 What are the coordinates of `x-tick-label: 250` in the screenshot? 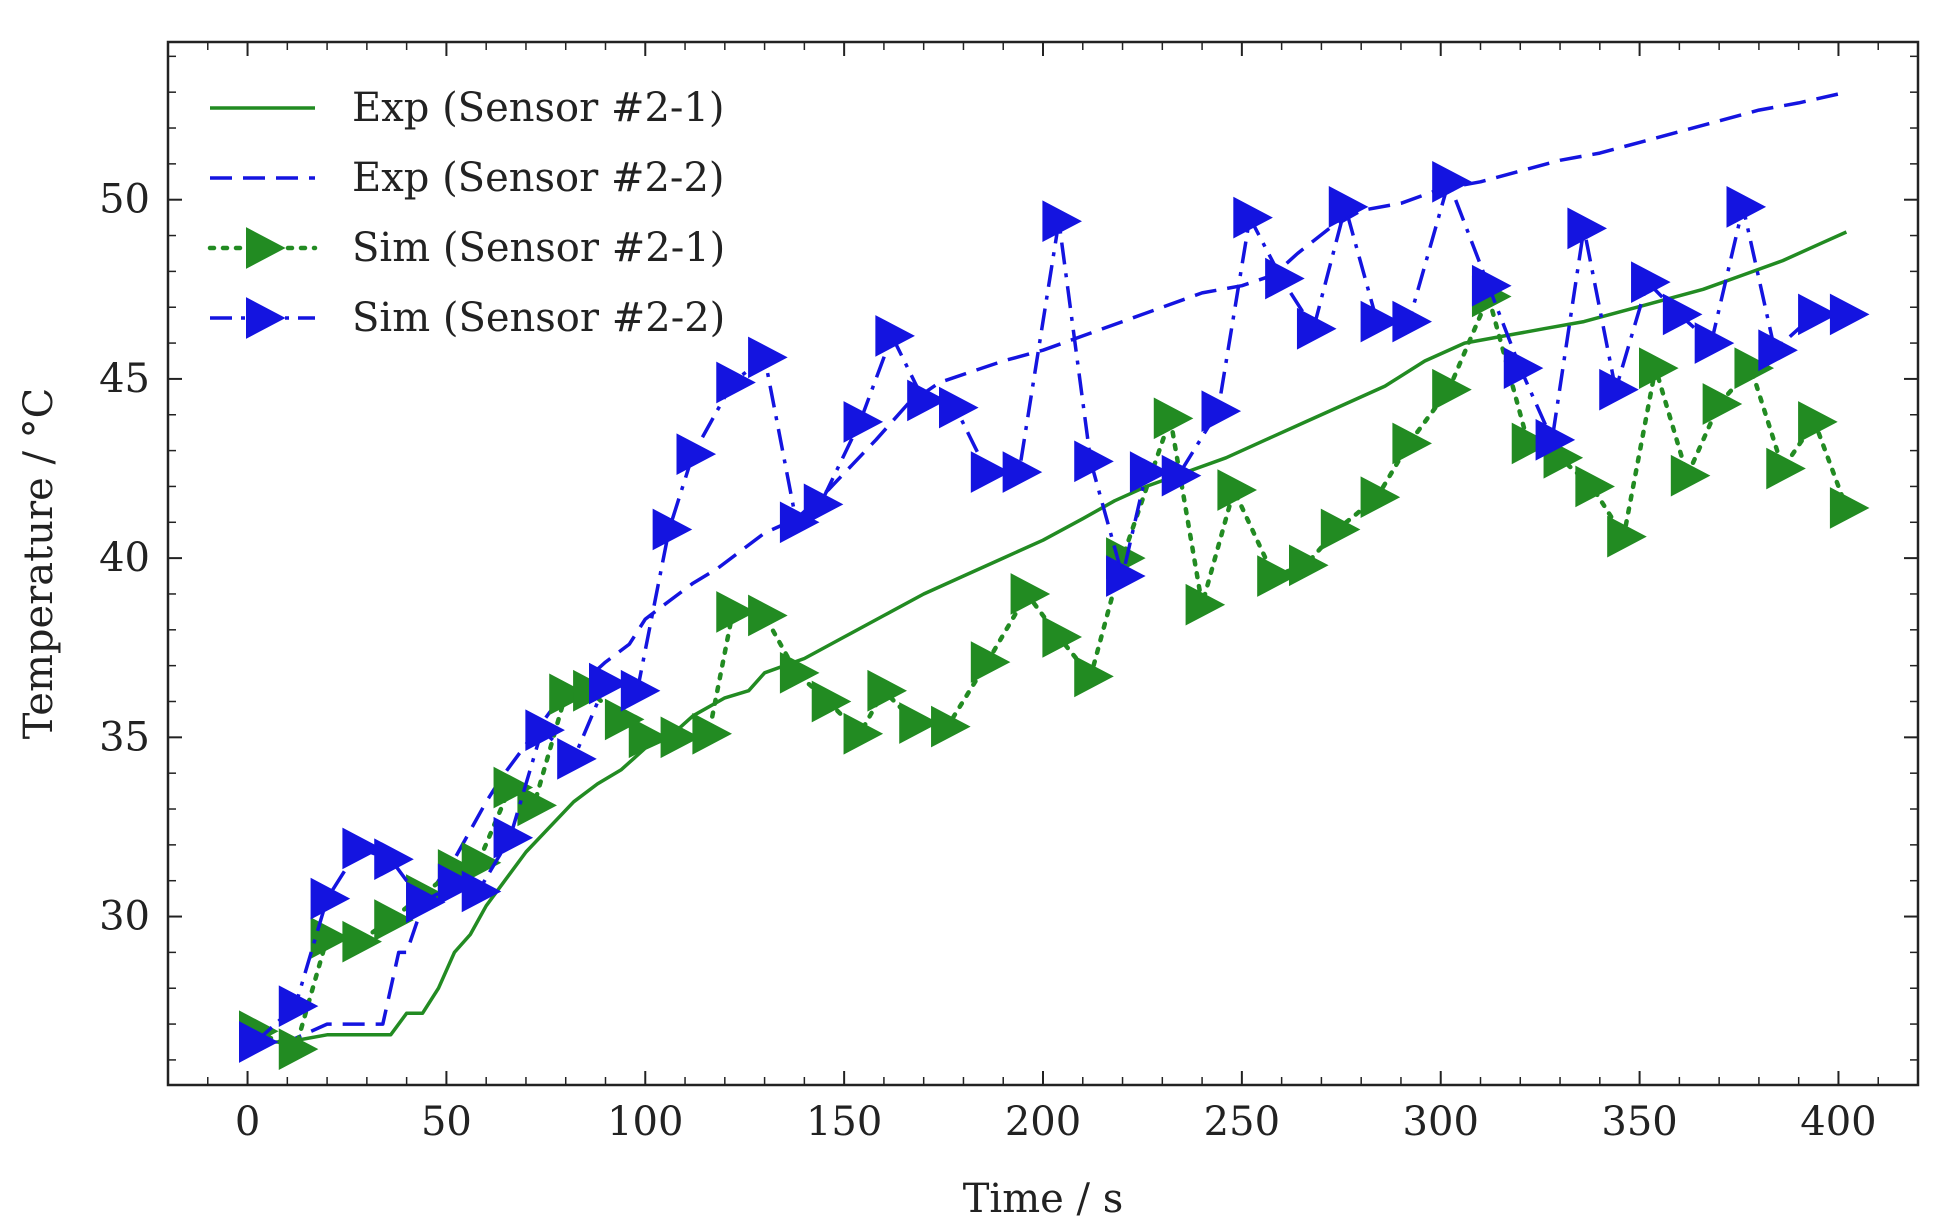 It's located at (1242, 1122).